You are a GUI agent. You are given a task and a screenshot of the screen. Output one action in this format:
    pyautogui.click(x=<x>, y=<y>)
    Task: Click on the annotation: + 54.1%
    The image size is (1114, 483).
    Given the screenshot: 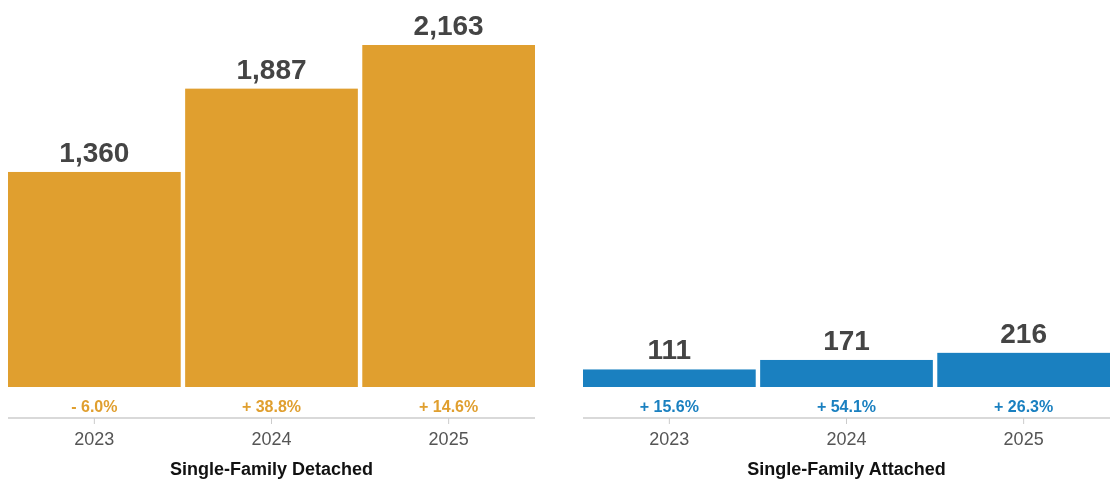 What is the action you would take?
    pyautogui.click(x=846, y=406)
    